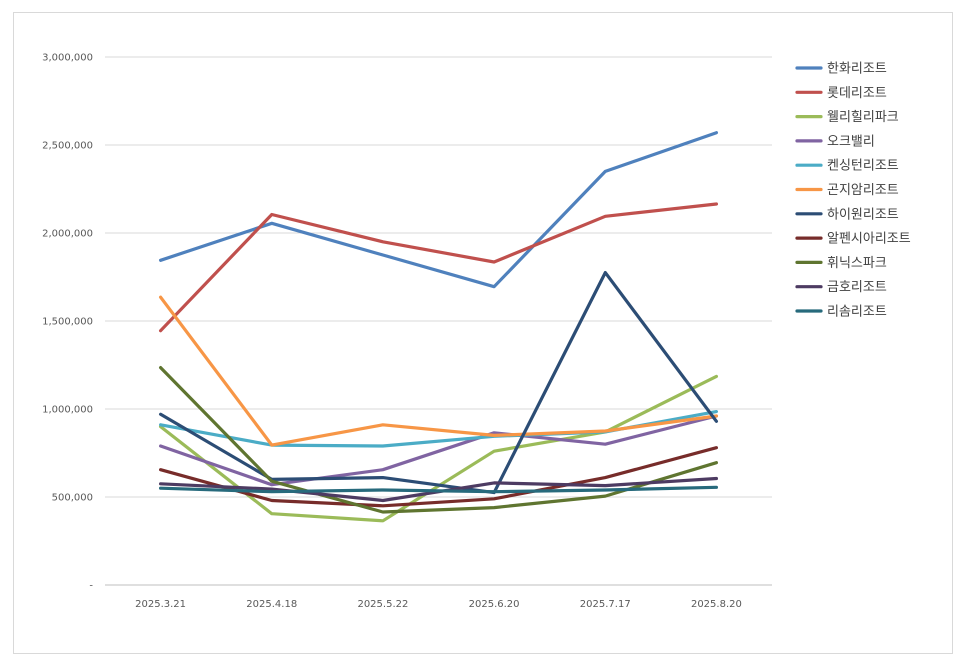  I want to click on legend-label: 알펜시아리조트, so click(869, 239).